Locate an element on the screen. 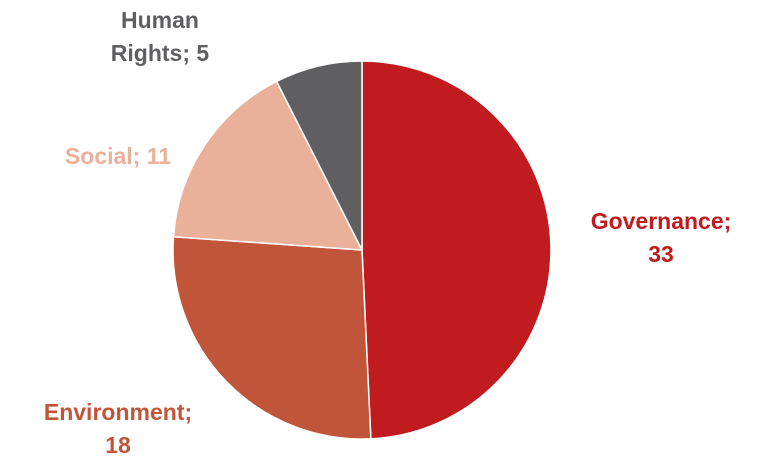  data-label-environment-name: Environment; is located at coordinates (118, 412).